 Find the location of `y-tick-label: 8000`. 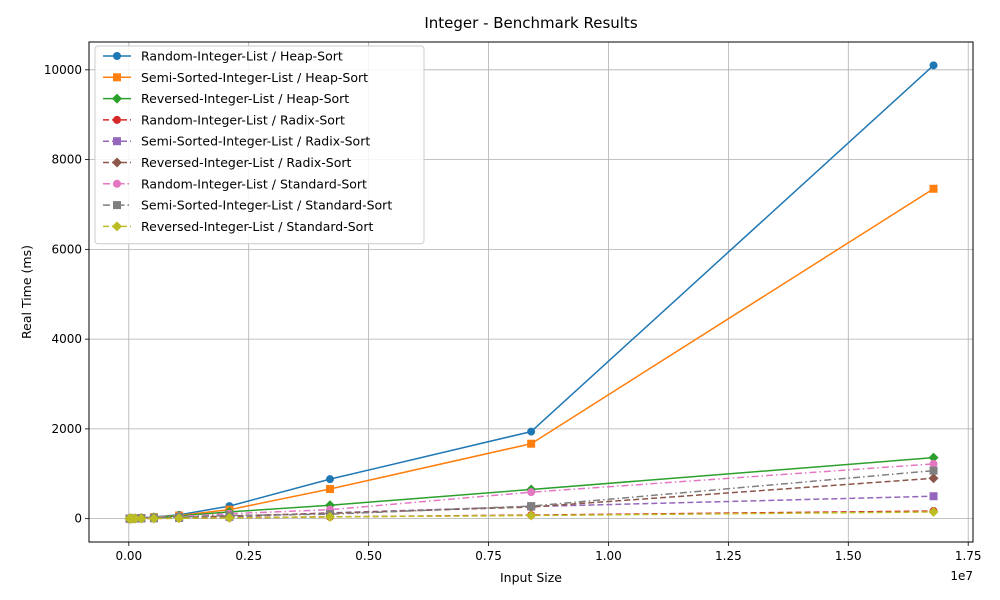

y-tick-label: 8000 is located at coordinates (66, 160).